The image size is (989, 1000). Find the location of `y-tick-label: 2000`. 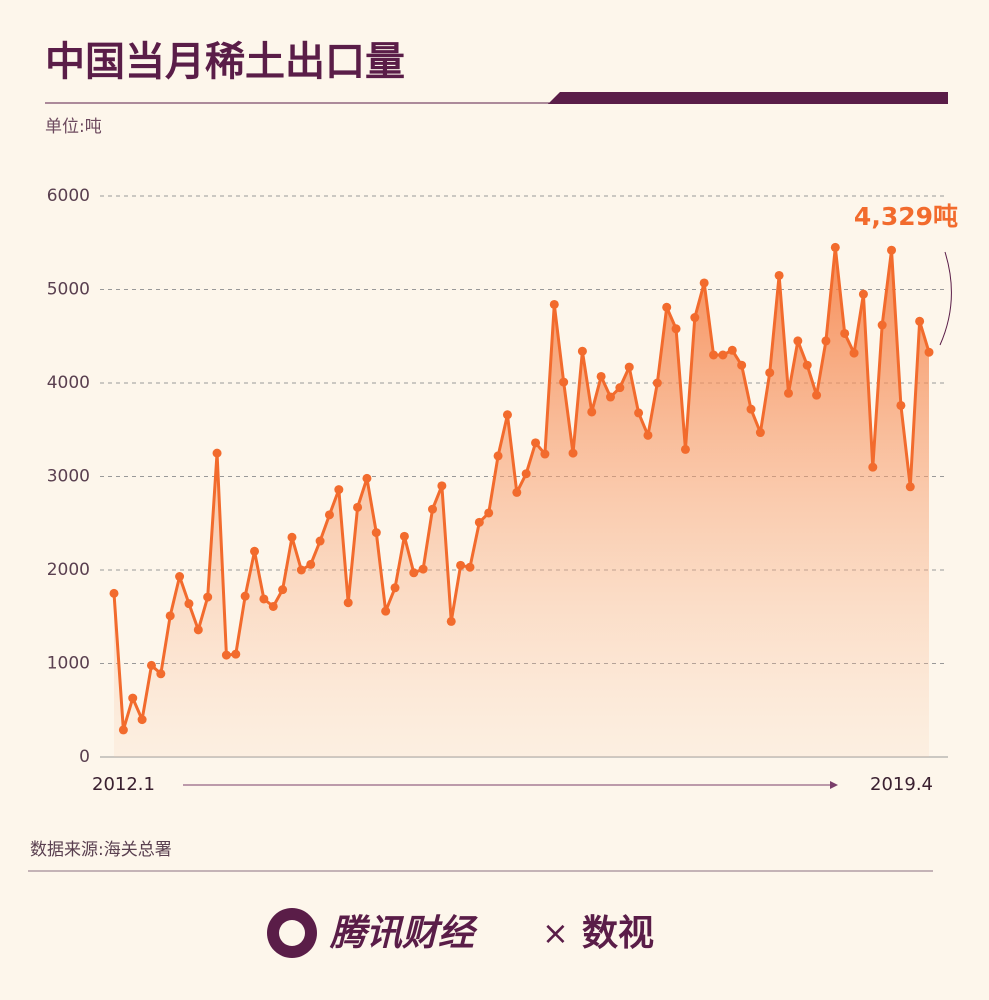

y-tick-label: 2000 is located at coordinates (68, 570).